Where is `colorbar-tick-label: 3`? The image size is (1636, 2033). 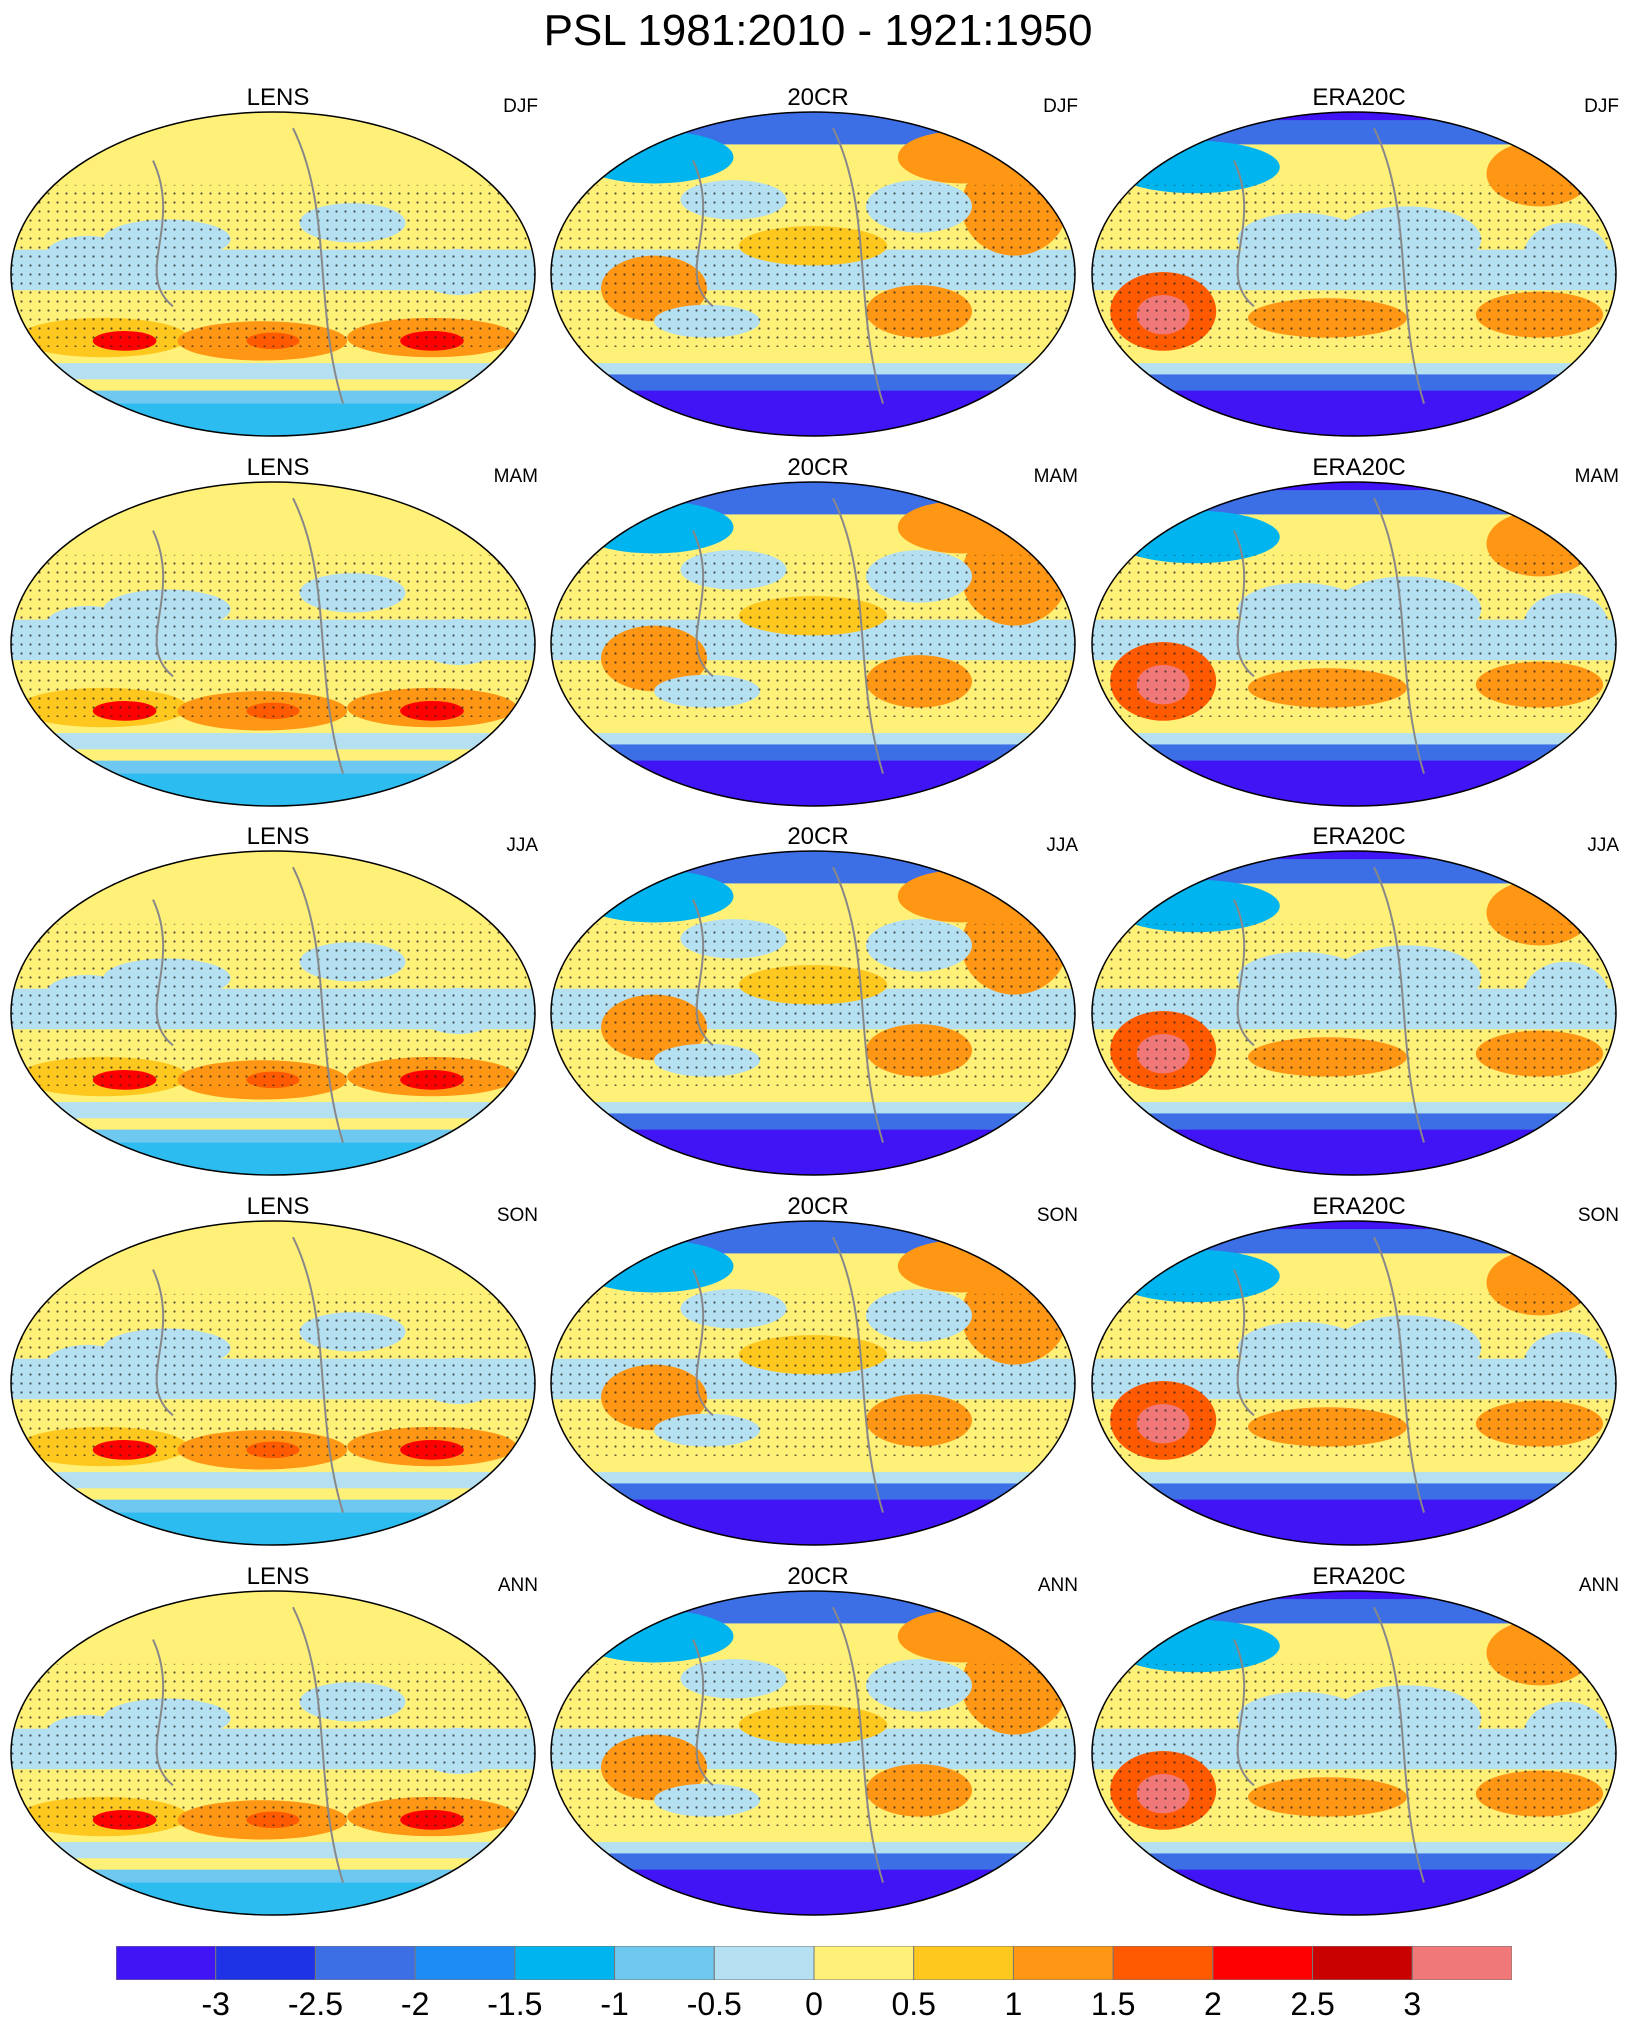 colorbar-tick-label: 3 is located at coordinates (1412, 2004).